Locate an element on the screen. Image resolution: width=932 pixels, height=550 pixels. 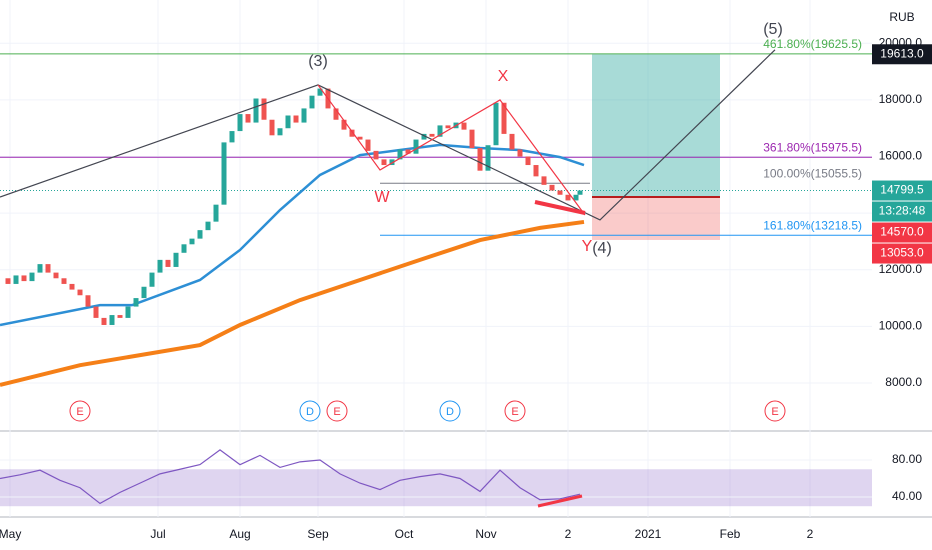
x-tick-label: Feb is located at coordinates (730, 534).